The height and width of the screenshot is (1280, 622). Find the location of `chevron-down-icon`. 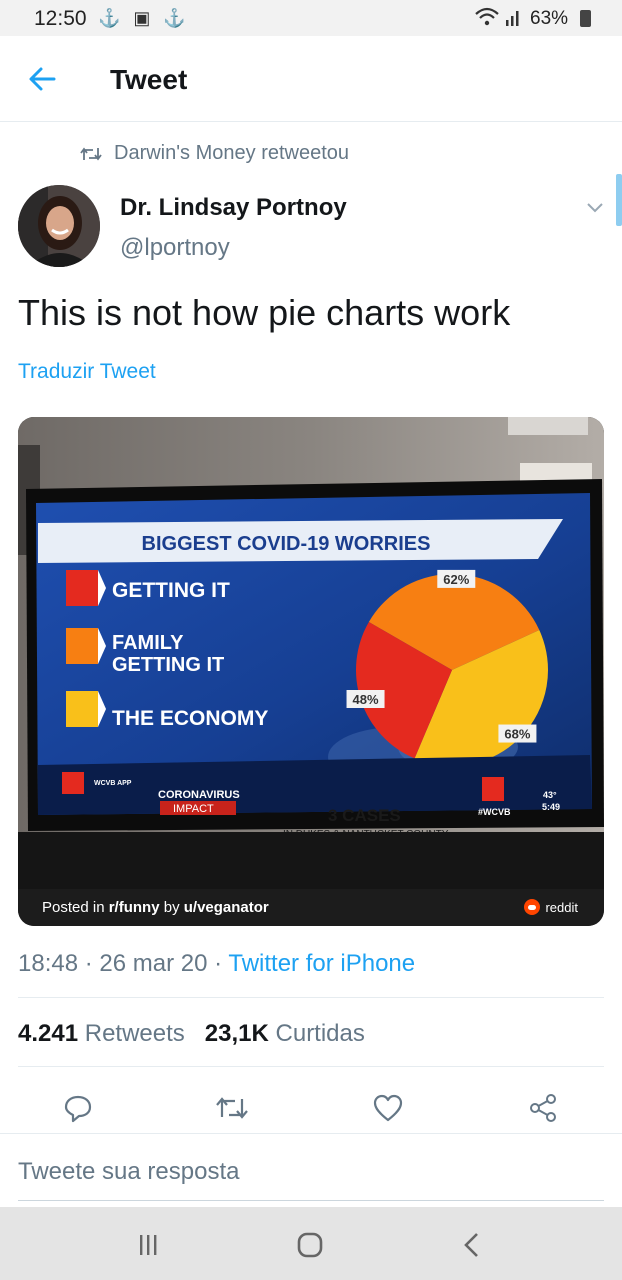

chevron-down-icon is located at coordinates (595, 207).